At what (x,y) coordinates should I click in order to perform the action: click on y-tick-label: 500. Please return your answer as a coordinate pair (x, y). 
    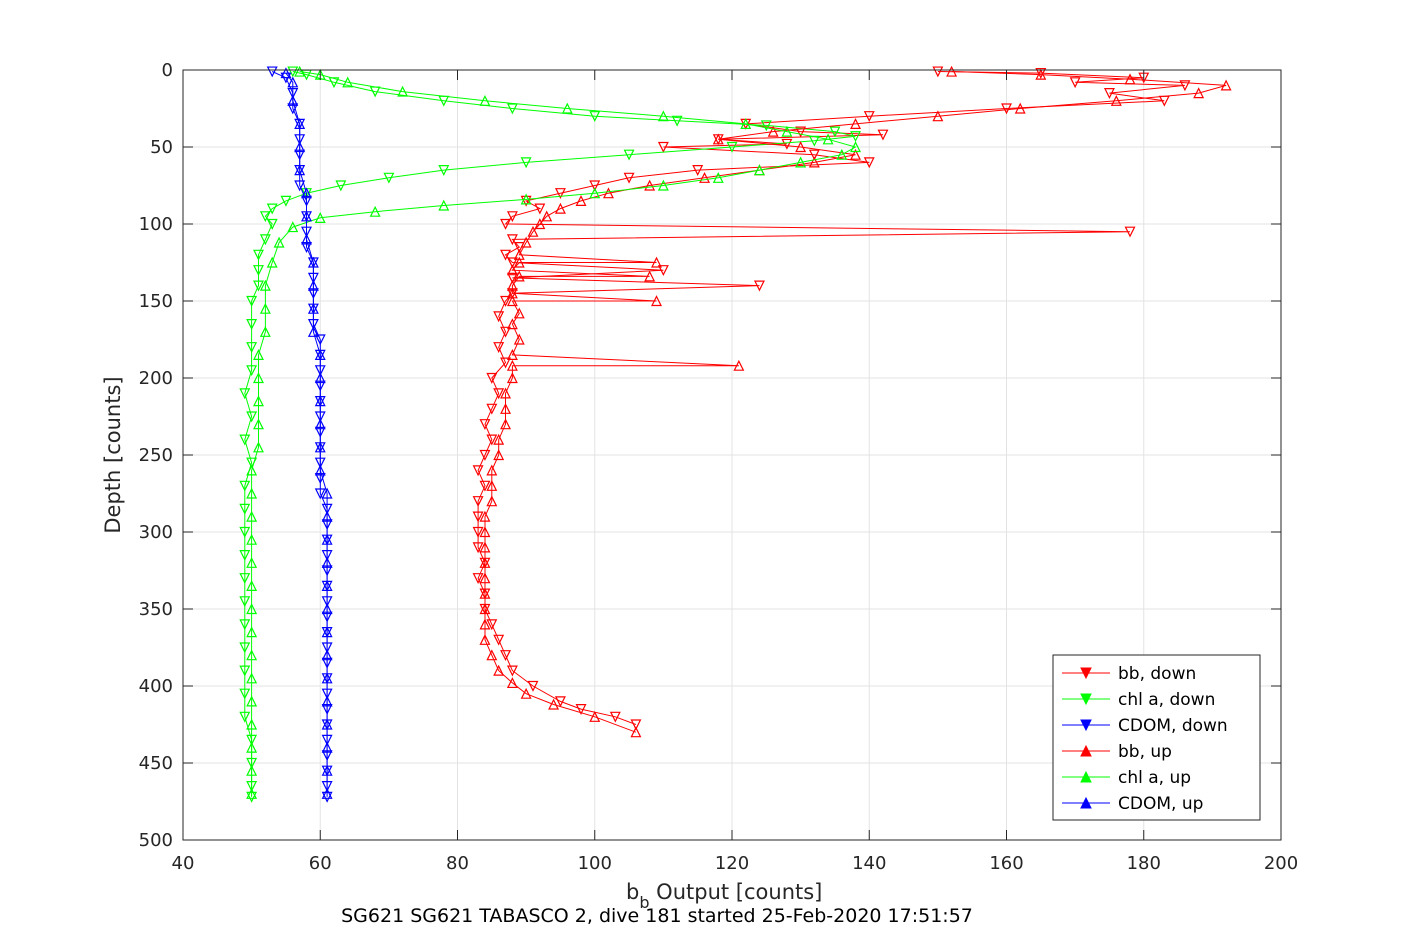
    Looking at the image, I should click on (156, 840).